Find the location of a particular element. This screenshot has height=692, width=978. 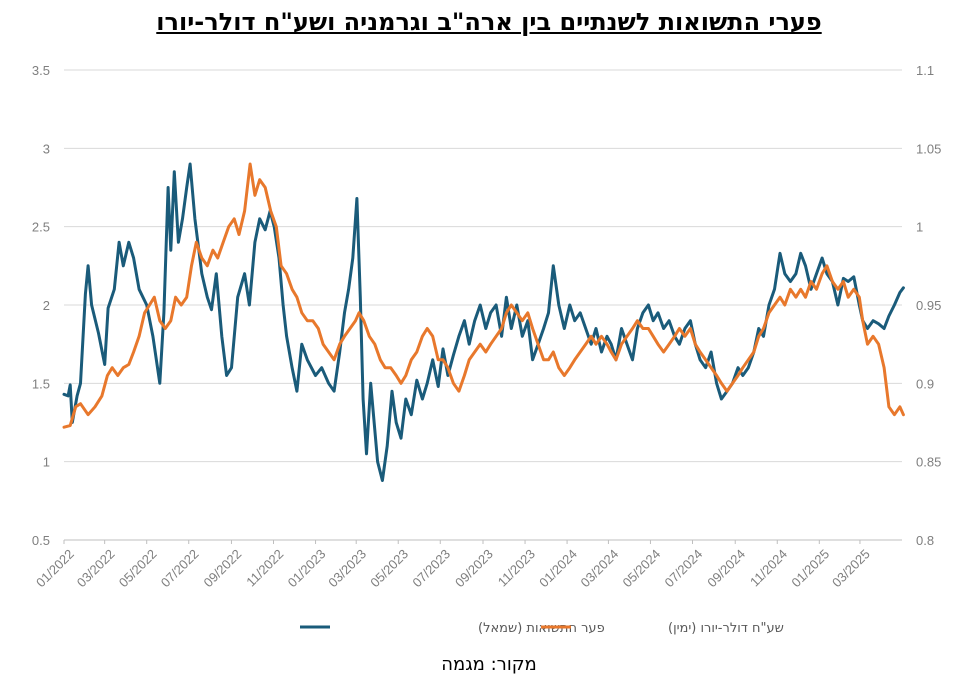

x-tick-label: 01/2023 is located at coordinates (307, 568).